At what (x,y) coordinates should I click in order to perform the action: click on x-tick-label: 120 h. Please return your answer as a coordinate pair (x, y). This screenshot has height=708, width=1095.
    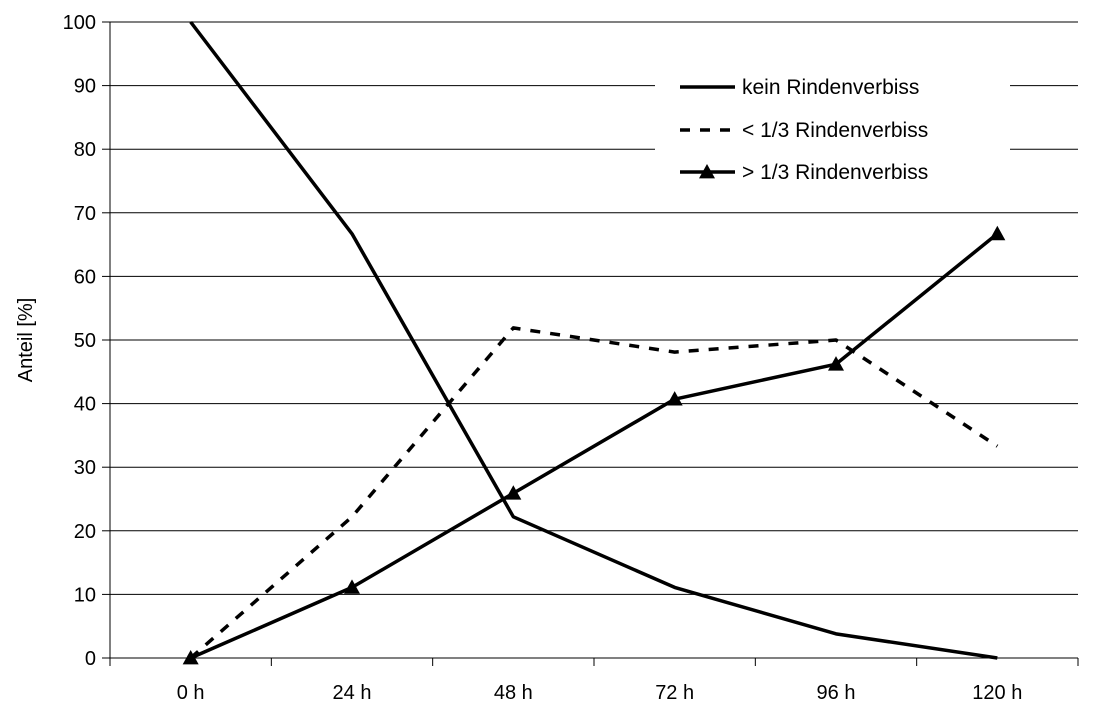
    Looking at the image, I should click on (997, 693).